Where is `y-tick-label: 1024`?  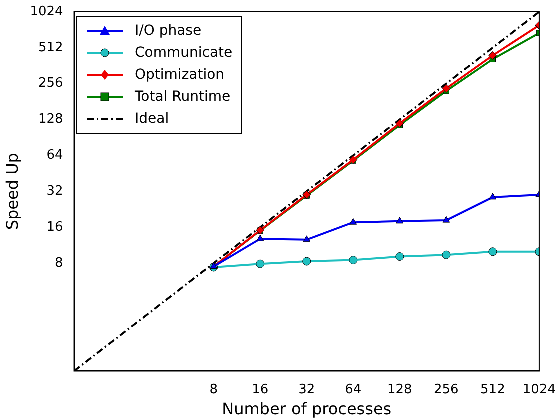 y-tick-label: 1024 is located at coordinates (47, 12).